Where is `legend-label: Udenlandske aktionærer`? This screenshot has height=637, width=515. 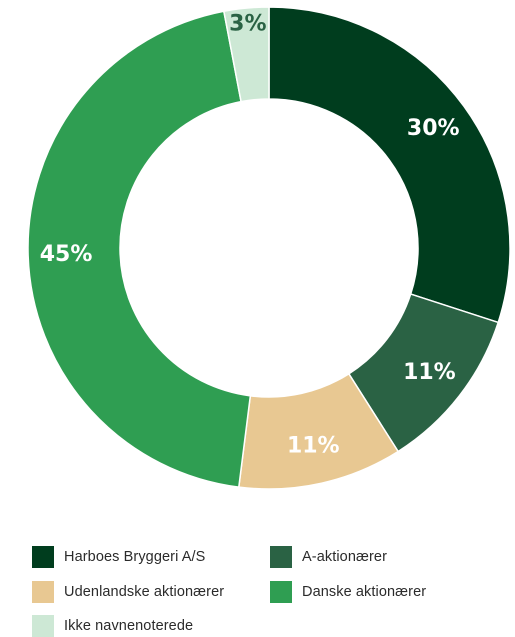
legend-label: Udenlandske aktionærer is located at coordinates (144, 592).